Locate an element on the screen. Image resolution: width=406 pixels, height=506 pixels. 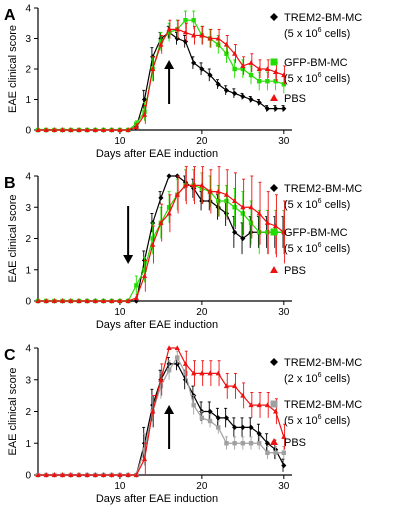
panel-letter: A is located at coordinates (10, 15).